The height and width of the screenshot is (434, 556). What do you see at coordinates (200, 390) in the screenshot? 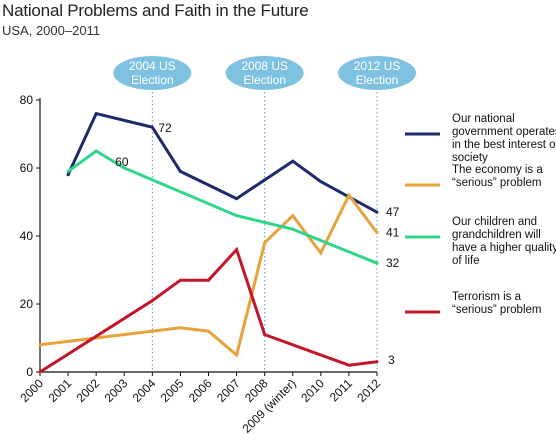
I see `x-tick-label-6: 2006` at bounding box center [200, 390].